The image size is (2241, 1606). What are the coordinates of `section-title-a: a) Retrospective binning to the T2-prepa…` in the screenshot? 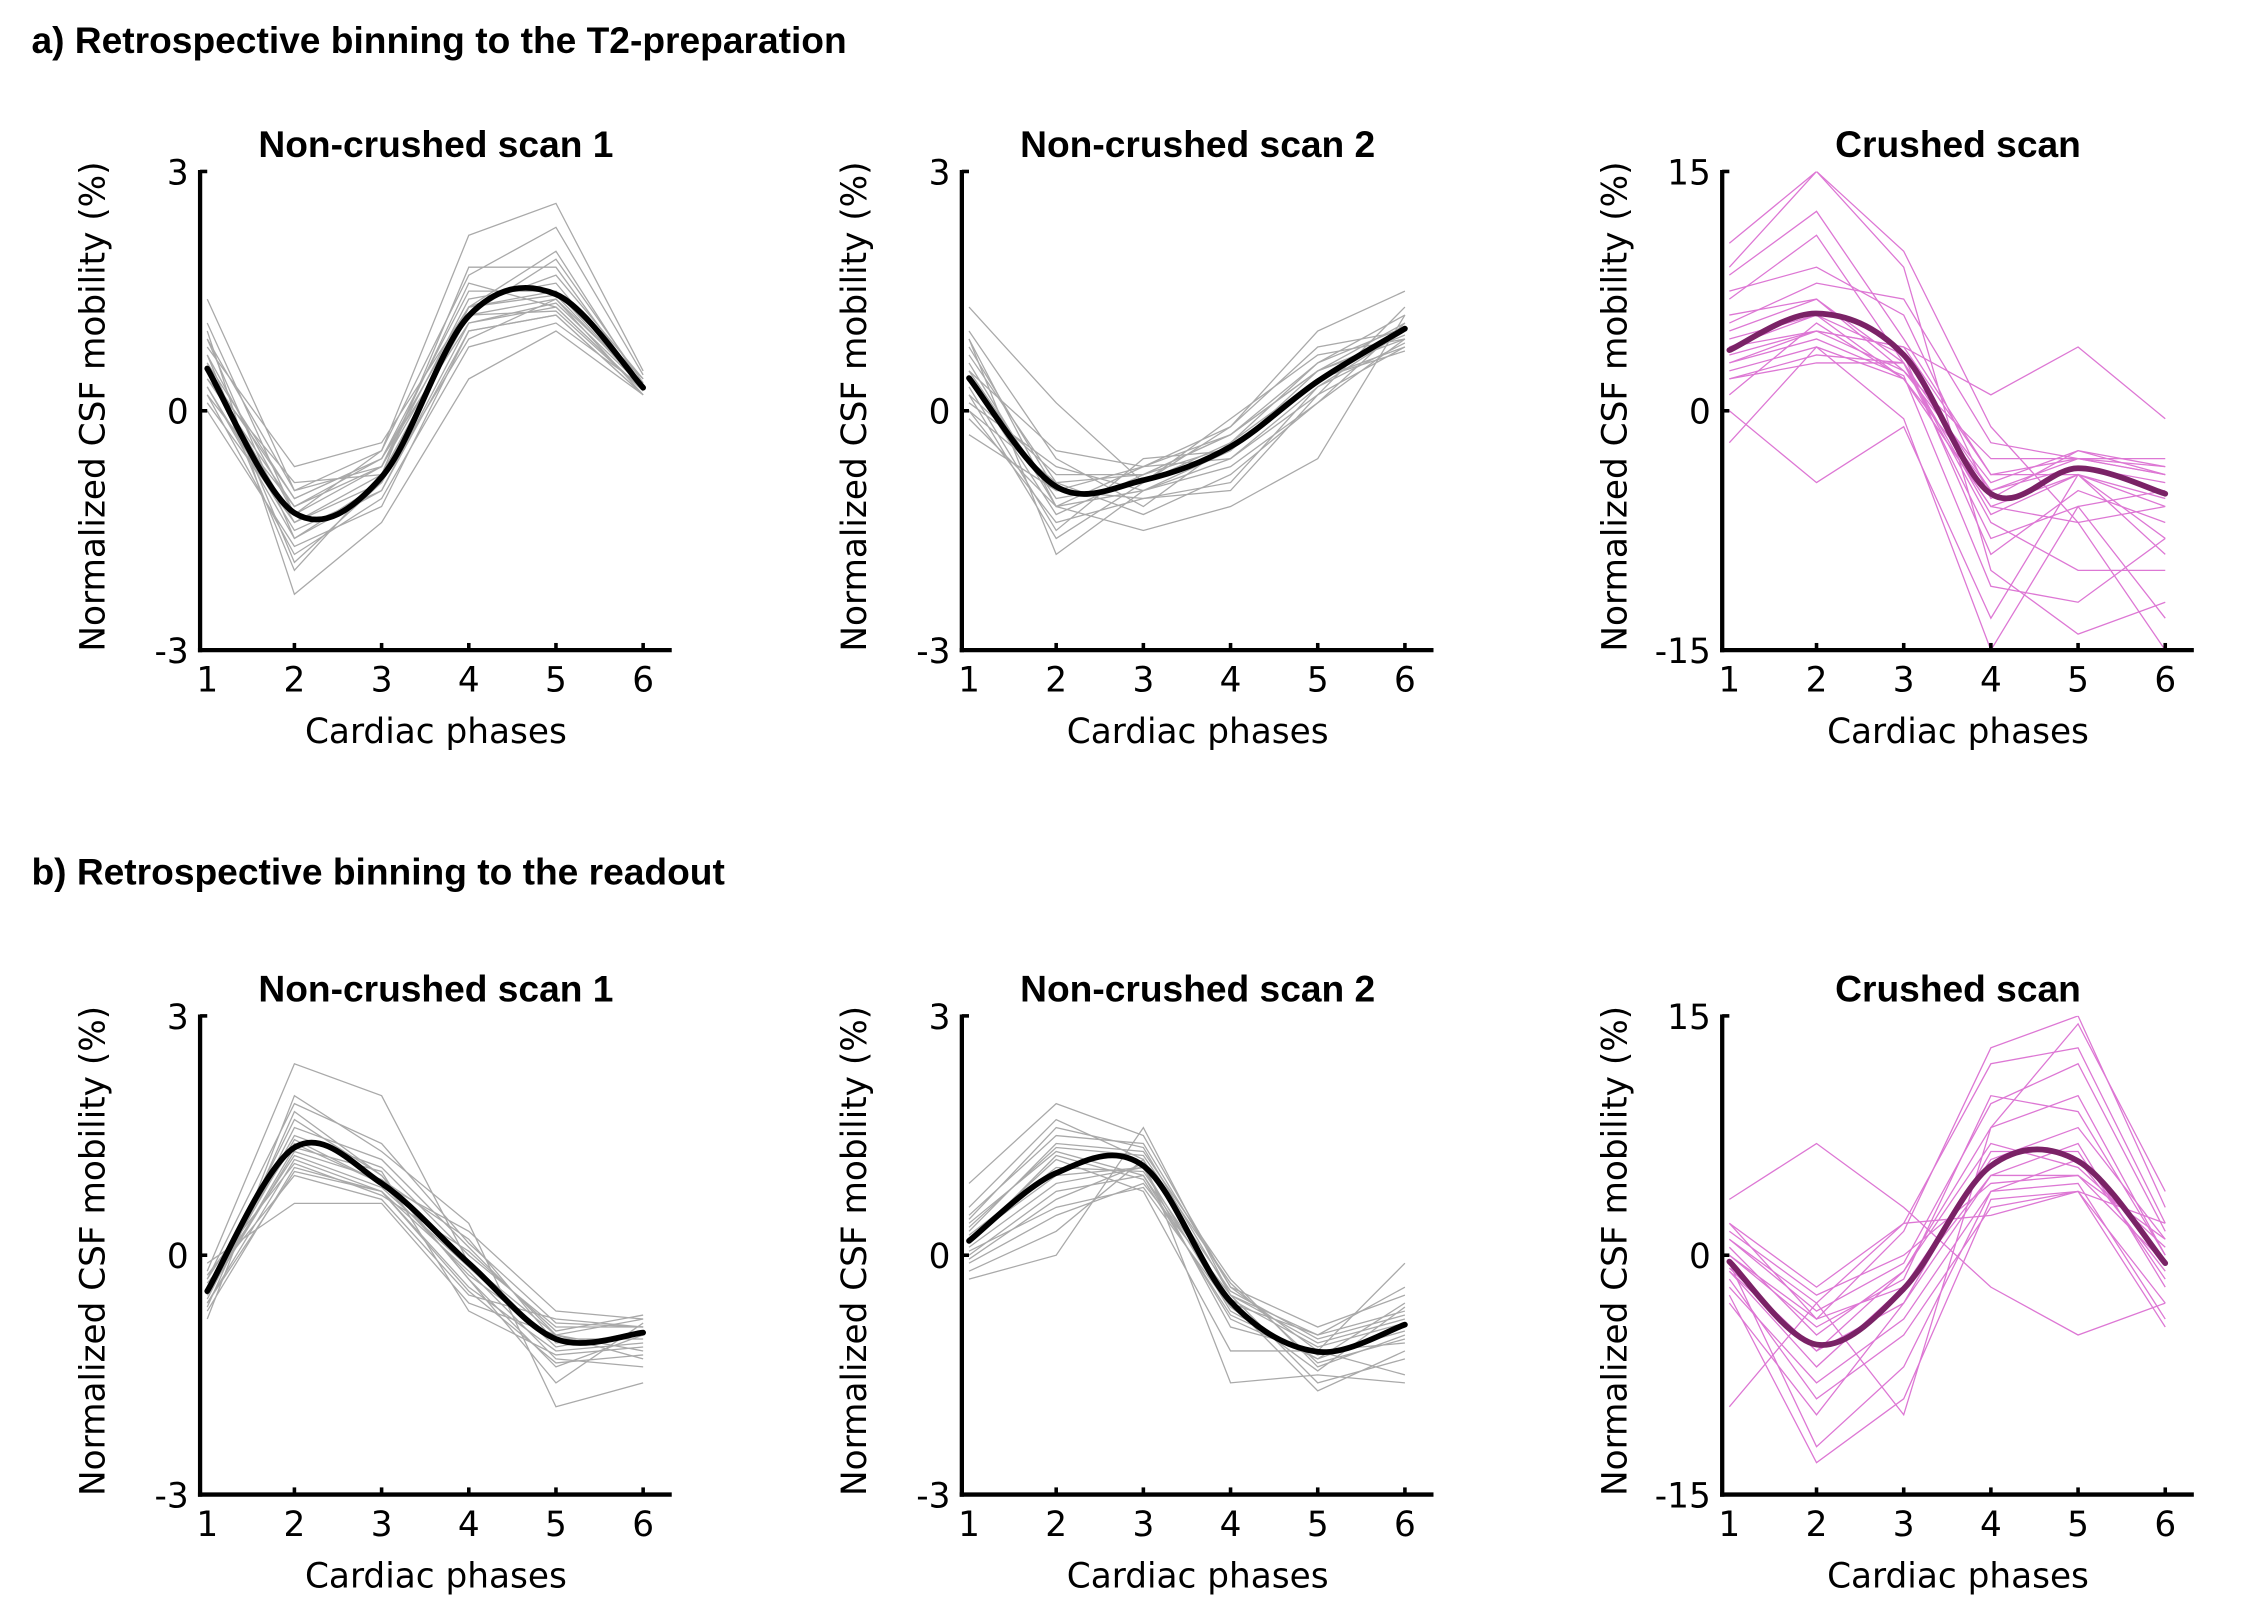 It's located at (438, 40).